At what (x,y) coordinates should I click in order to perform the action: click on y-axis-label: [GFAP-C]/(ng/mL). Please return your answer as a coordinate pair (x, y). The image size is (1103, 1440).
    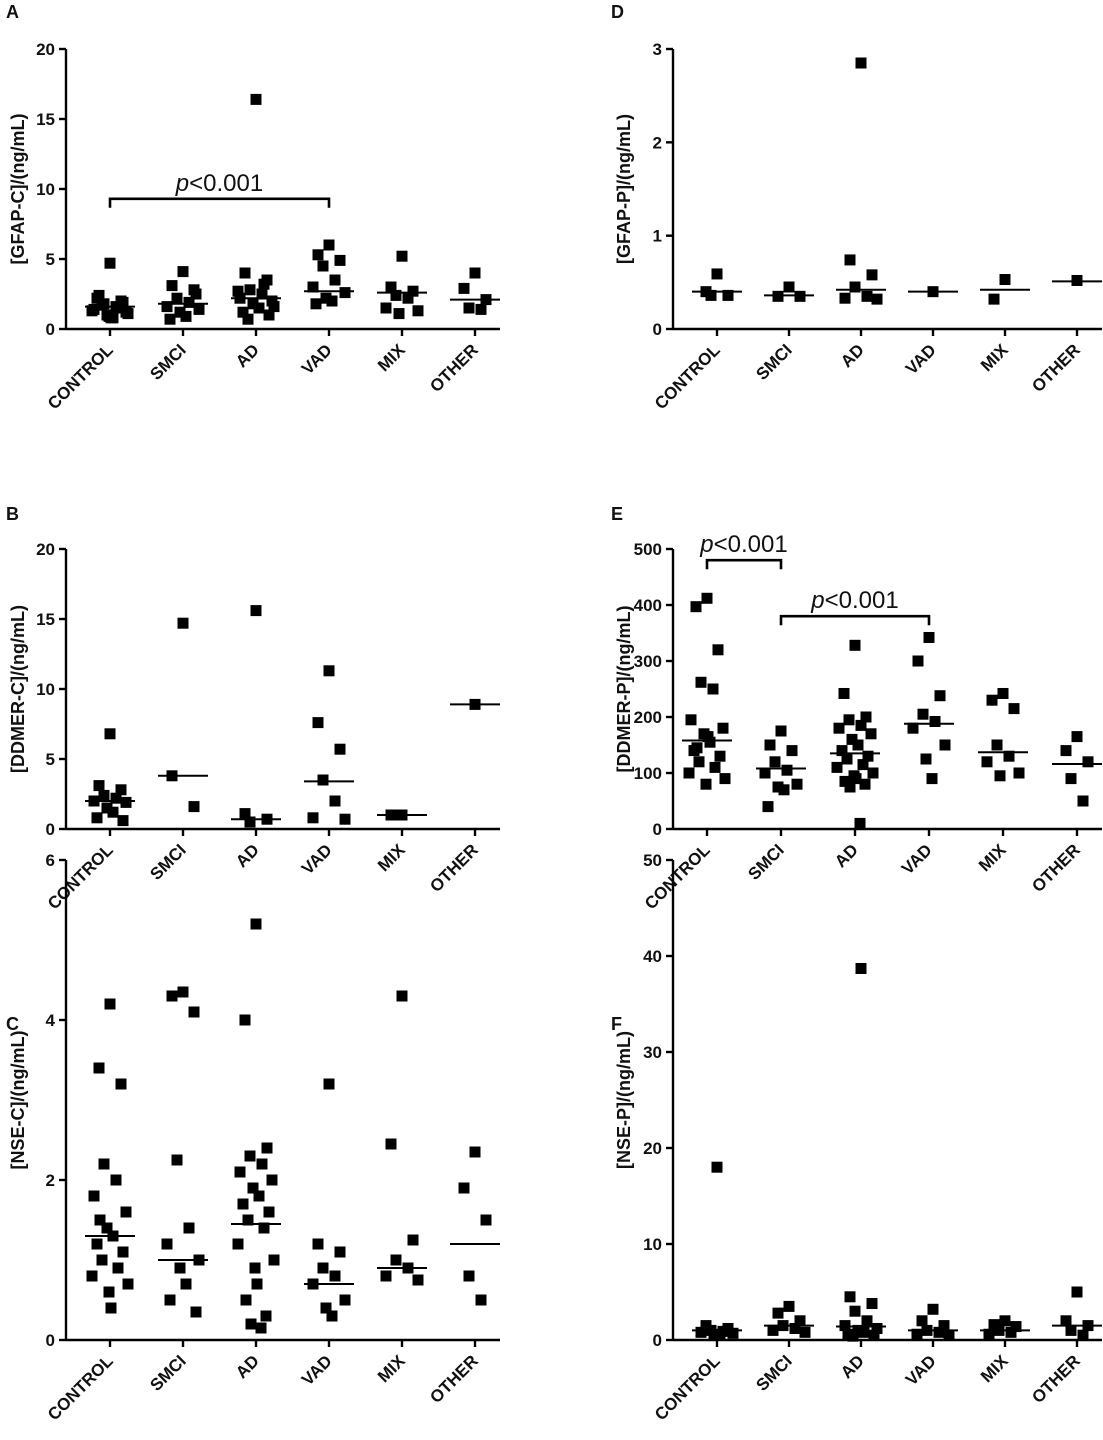
    Looking at the image, I should click on (18, 189).